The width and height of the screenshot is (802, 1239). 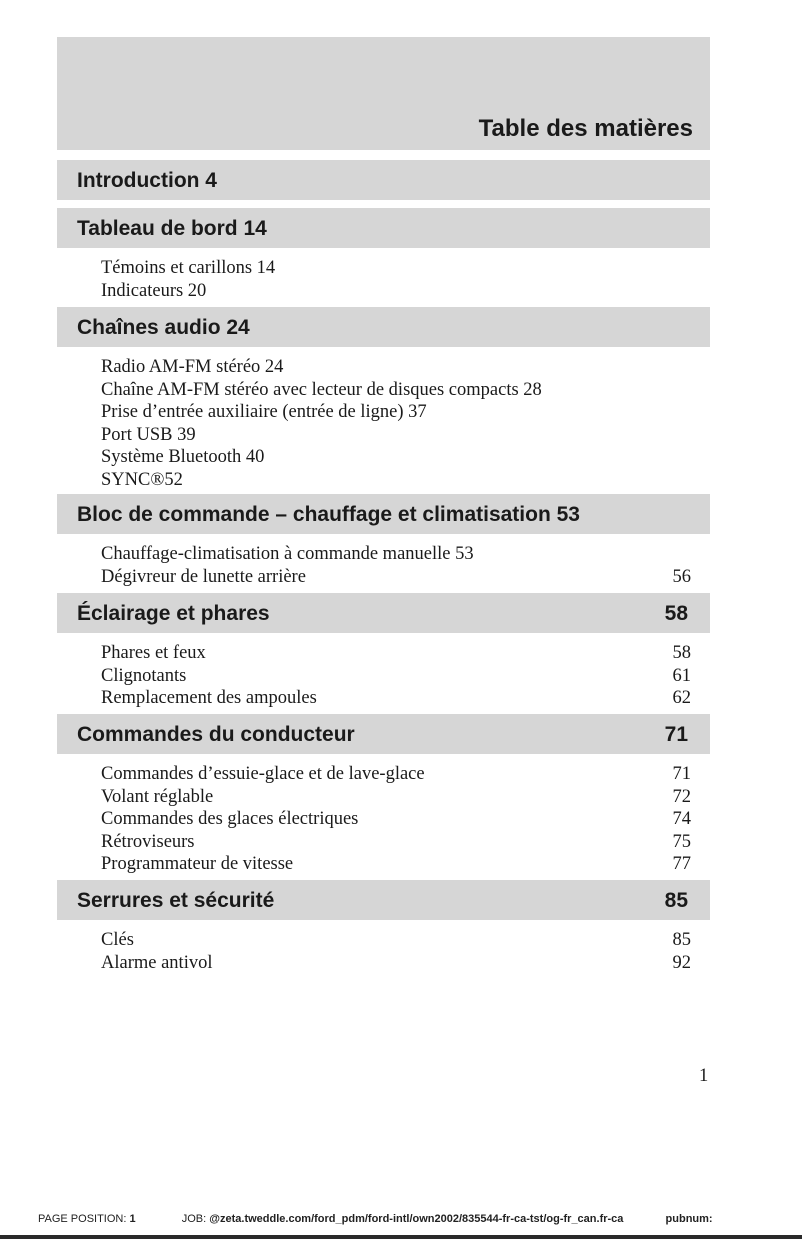 What do you see at coordinates (396, 842) in the screenshot?
I see `toc-entry: Rétroviseurs 75` at bounding box center [396, 842].